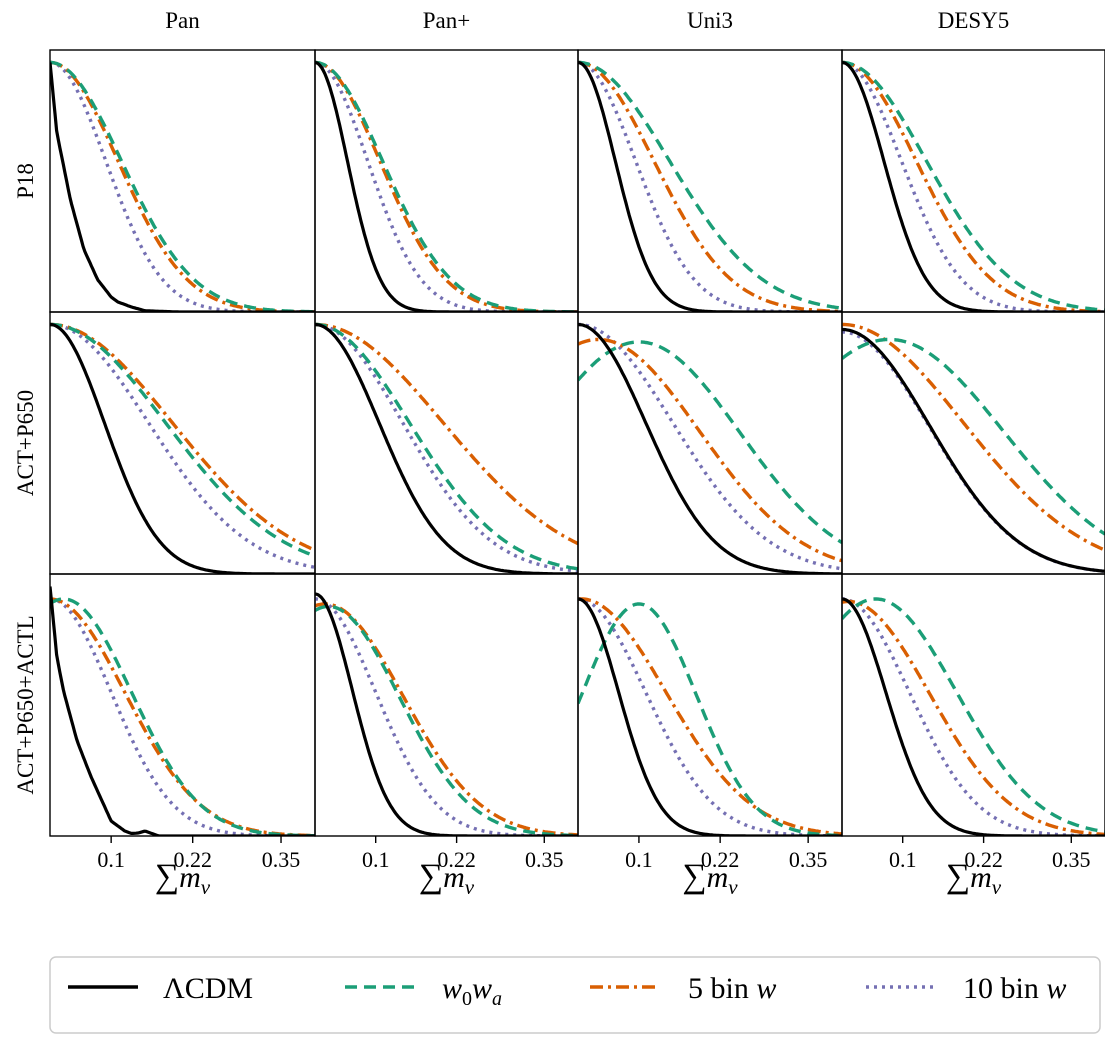 This screenshot has height=1043, width=1105. What do you see at coordinates (456, 859) in the screenshot?
I see `x-tick-label-1-1: 0.22` at bounding box center [456, 859].